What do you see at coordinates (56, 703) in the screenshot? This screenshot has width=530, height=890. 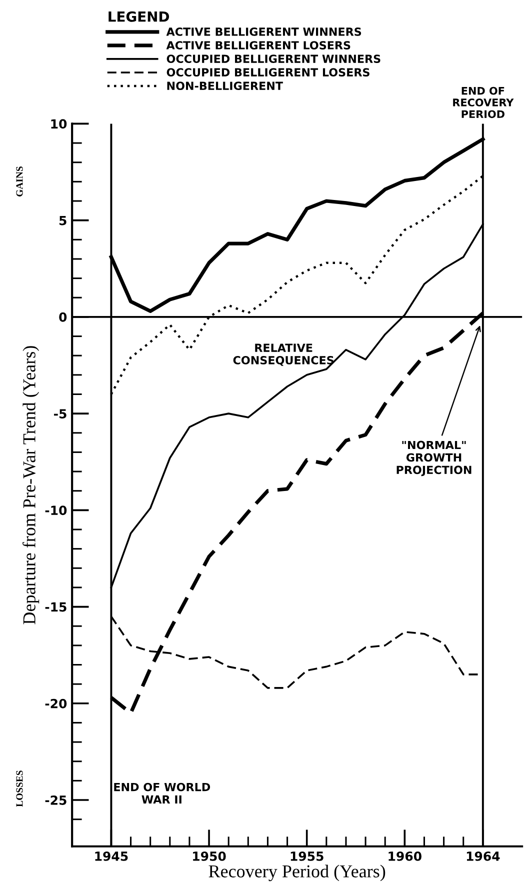 I see `y-tick-label: -20` at bounding box center [56, 703].